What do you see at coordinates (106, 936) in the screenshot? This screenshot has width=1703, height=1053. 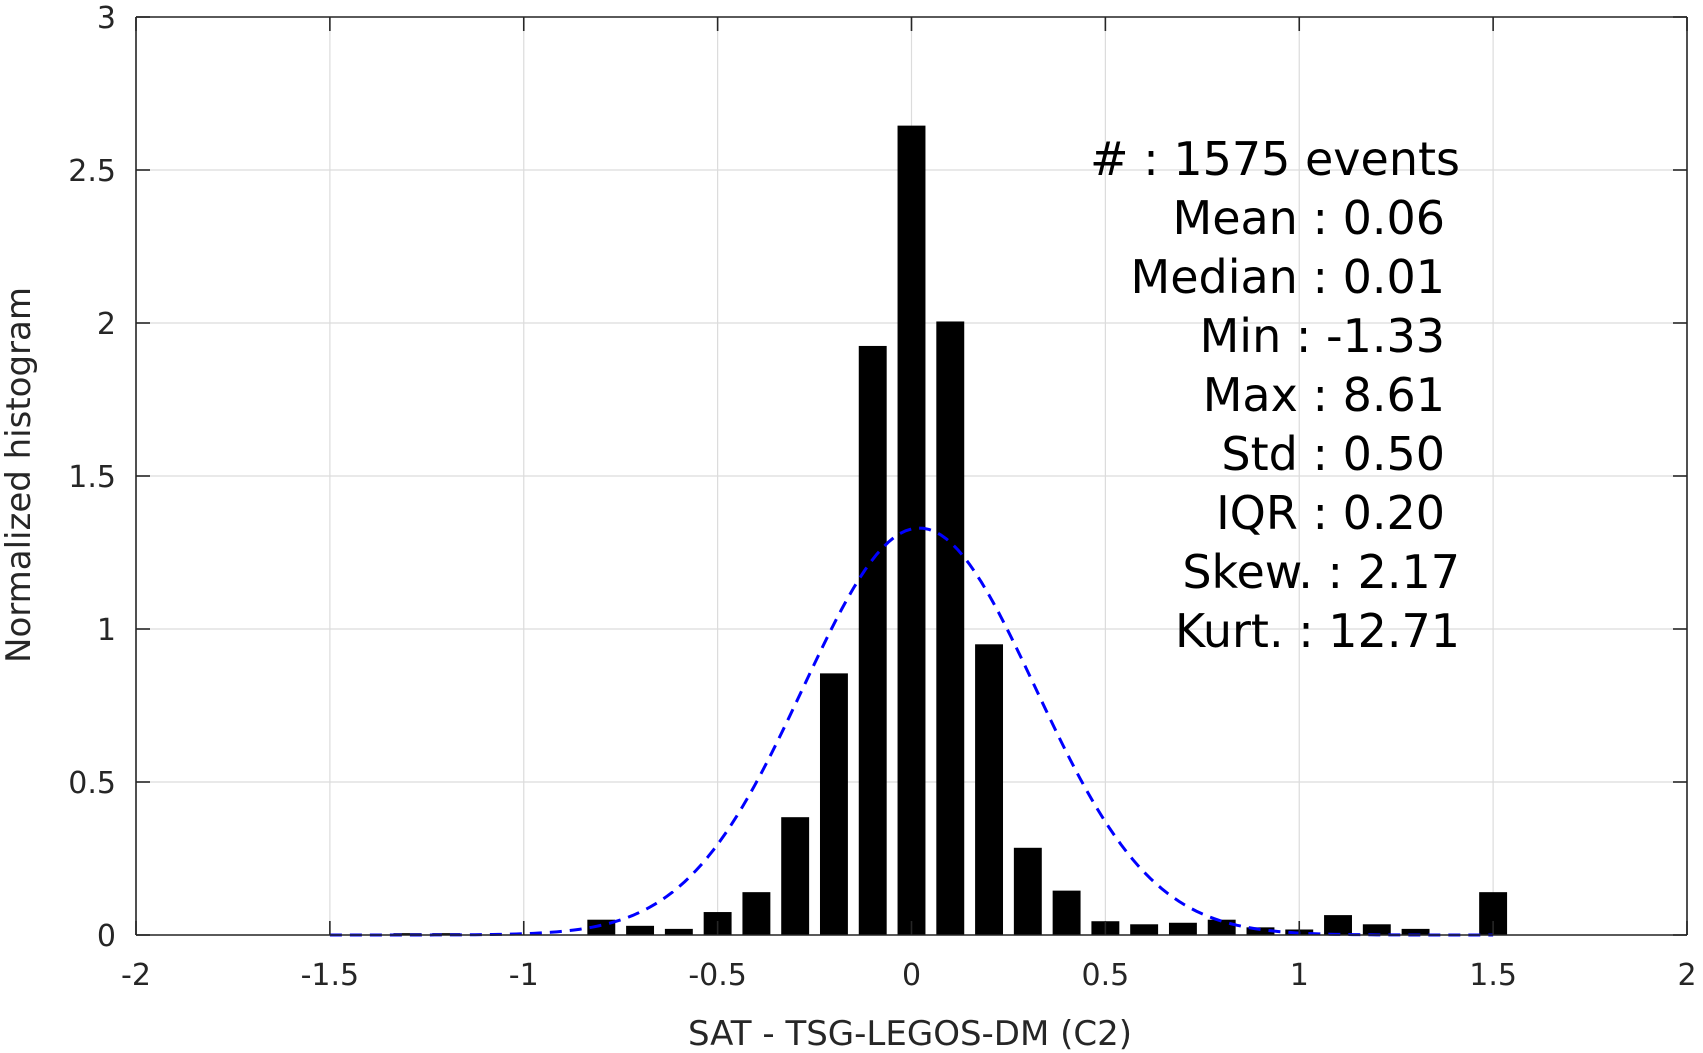 I see `y-tick-label: 0` at bounding box center [106, 936].